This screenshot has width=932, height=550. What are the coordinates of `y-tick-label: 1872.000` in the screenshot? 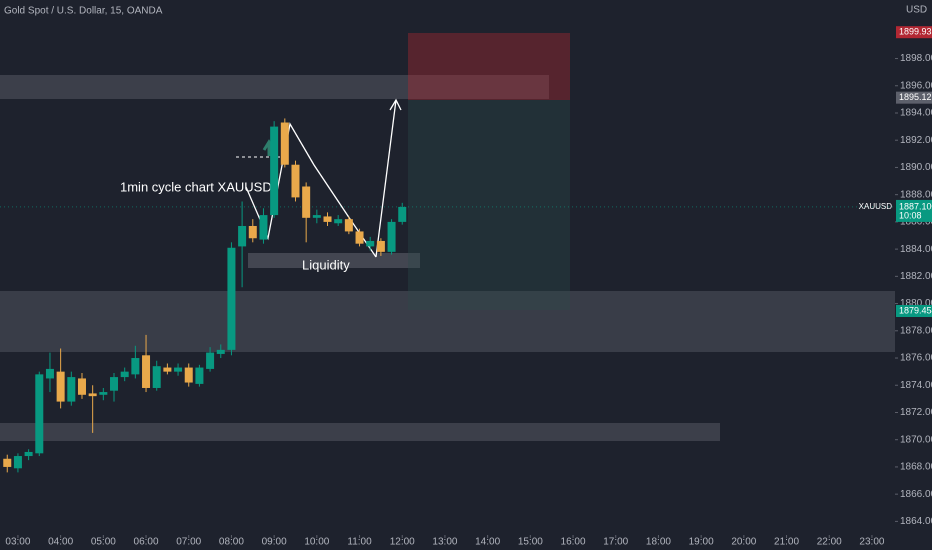 It's located at (916, 412).